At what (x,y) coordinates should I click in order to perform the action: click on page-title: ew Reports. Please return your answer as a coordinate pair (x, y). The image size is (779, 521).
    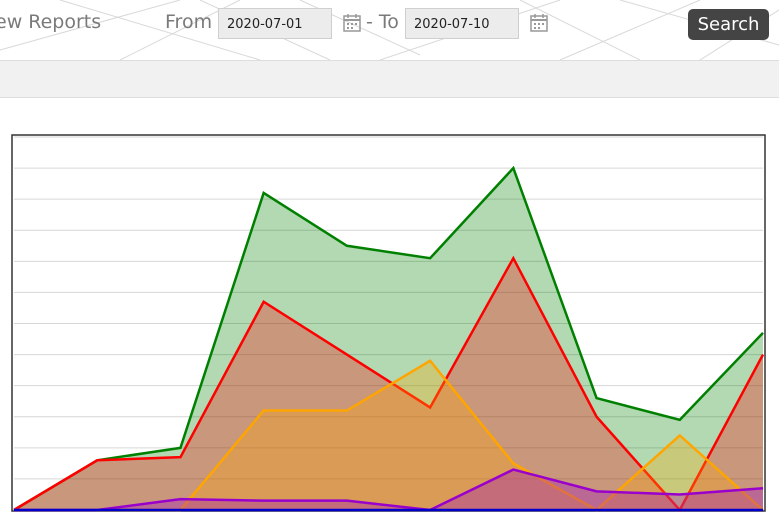
    Looking at the image, I should click on (51, 22).